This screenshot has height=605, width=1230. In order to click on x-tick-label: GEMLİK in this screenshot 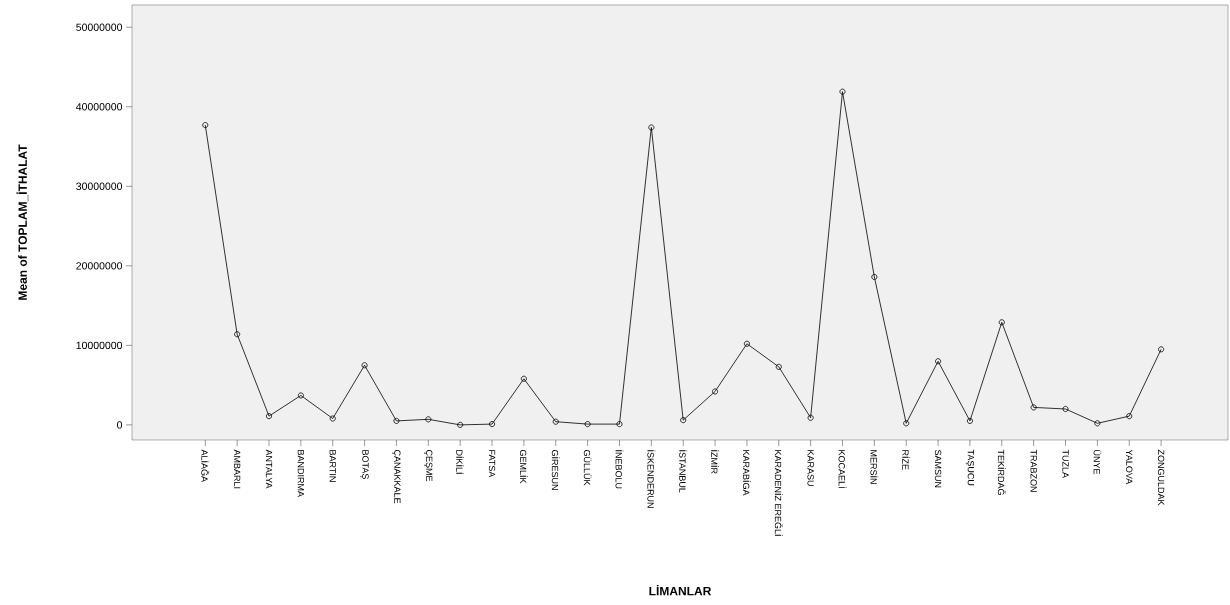, I will do `click(523, 466)`.